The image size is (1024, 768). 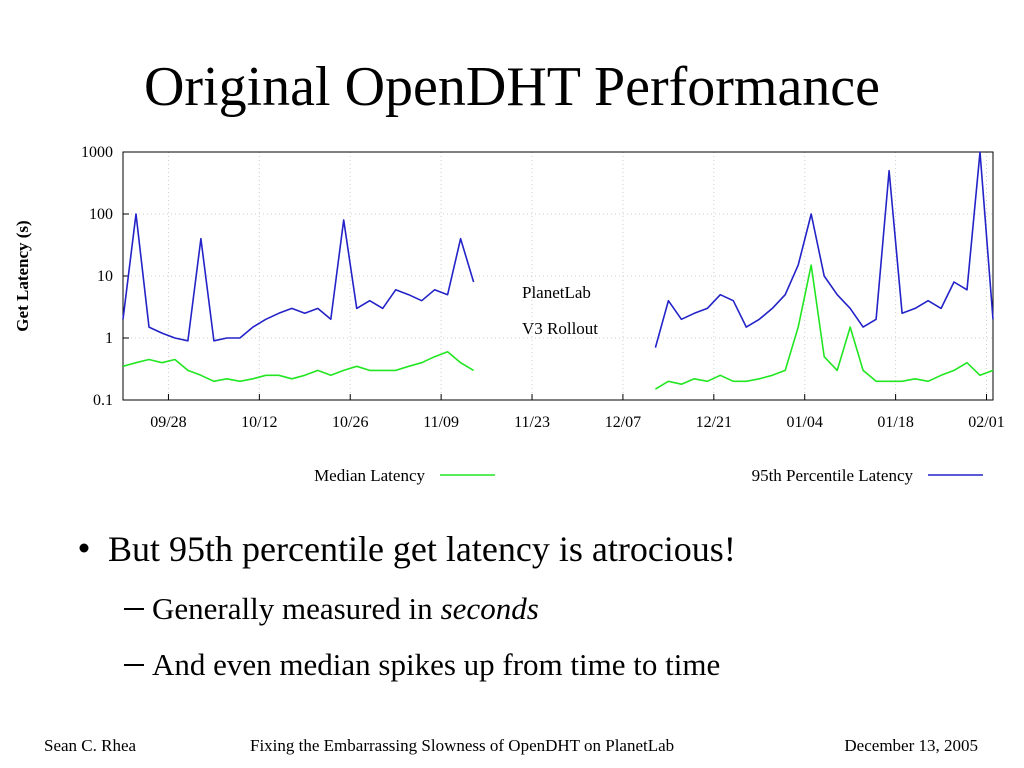 I want to click on y-tick-label: 100, so click(x=101, y=214).